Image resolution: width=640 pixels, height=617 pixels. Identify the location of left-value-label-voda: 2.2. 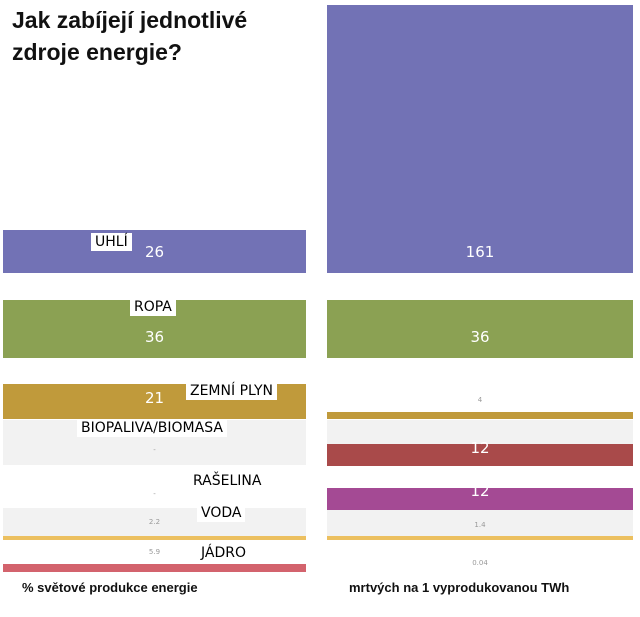
(154, 522).